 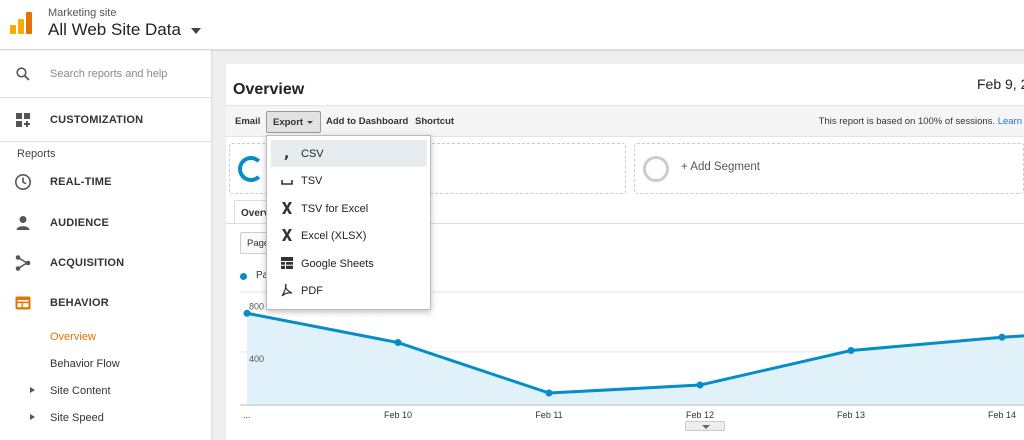 I want to click on x-tick-label: Feb 10, so click(x=398, y=415).